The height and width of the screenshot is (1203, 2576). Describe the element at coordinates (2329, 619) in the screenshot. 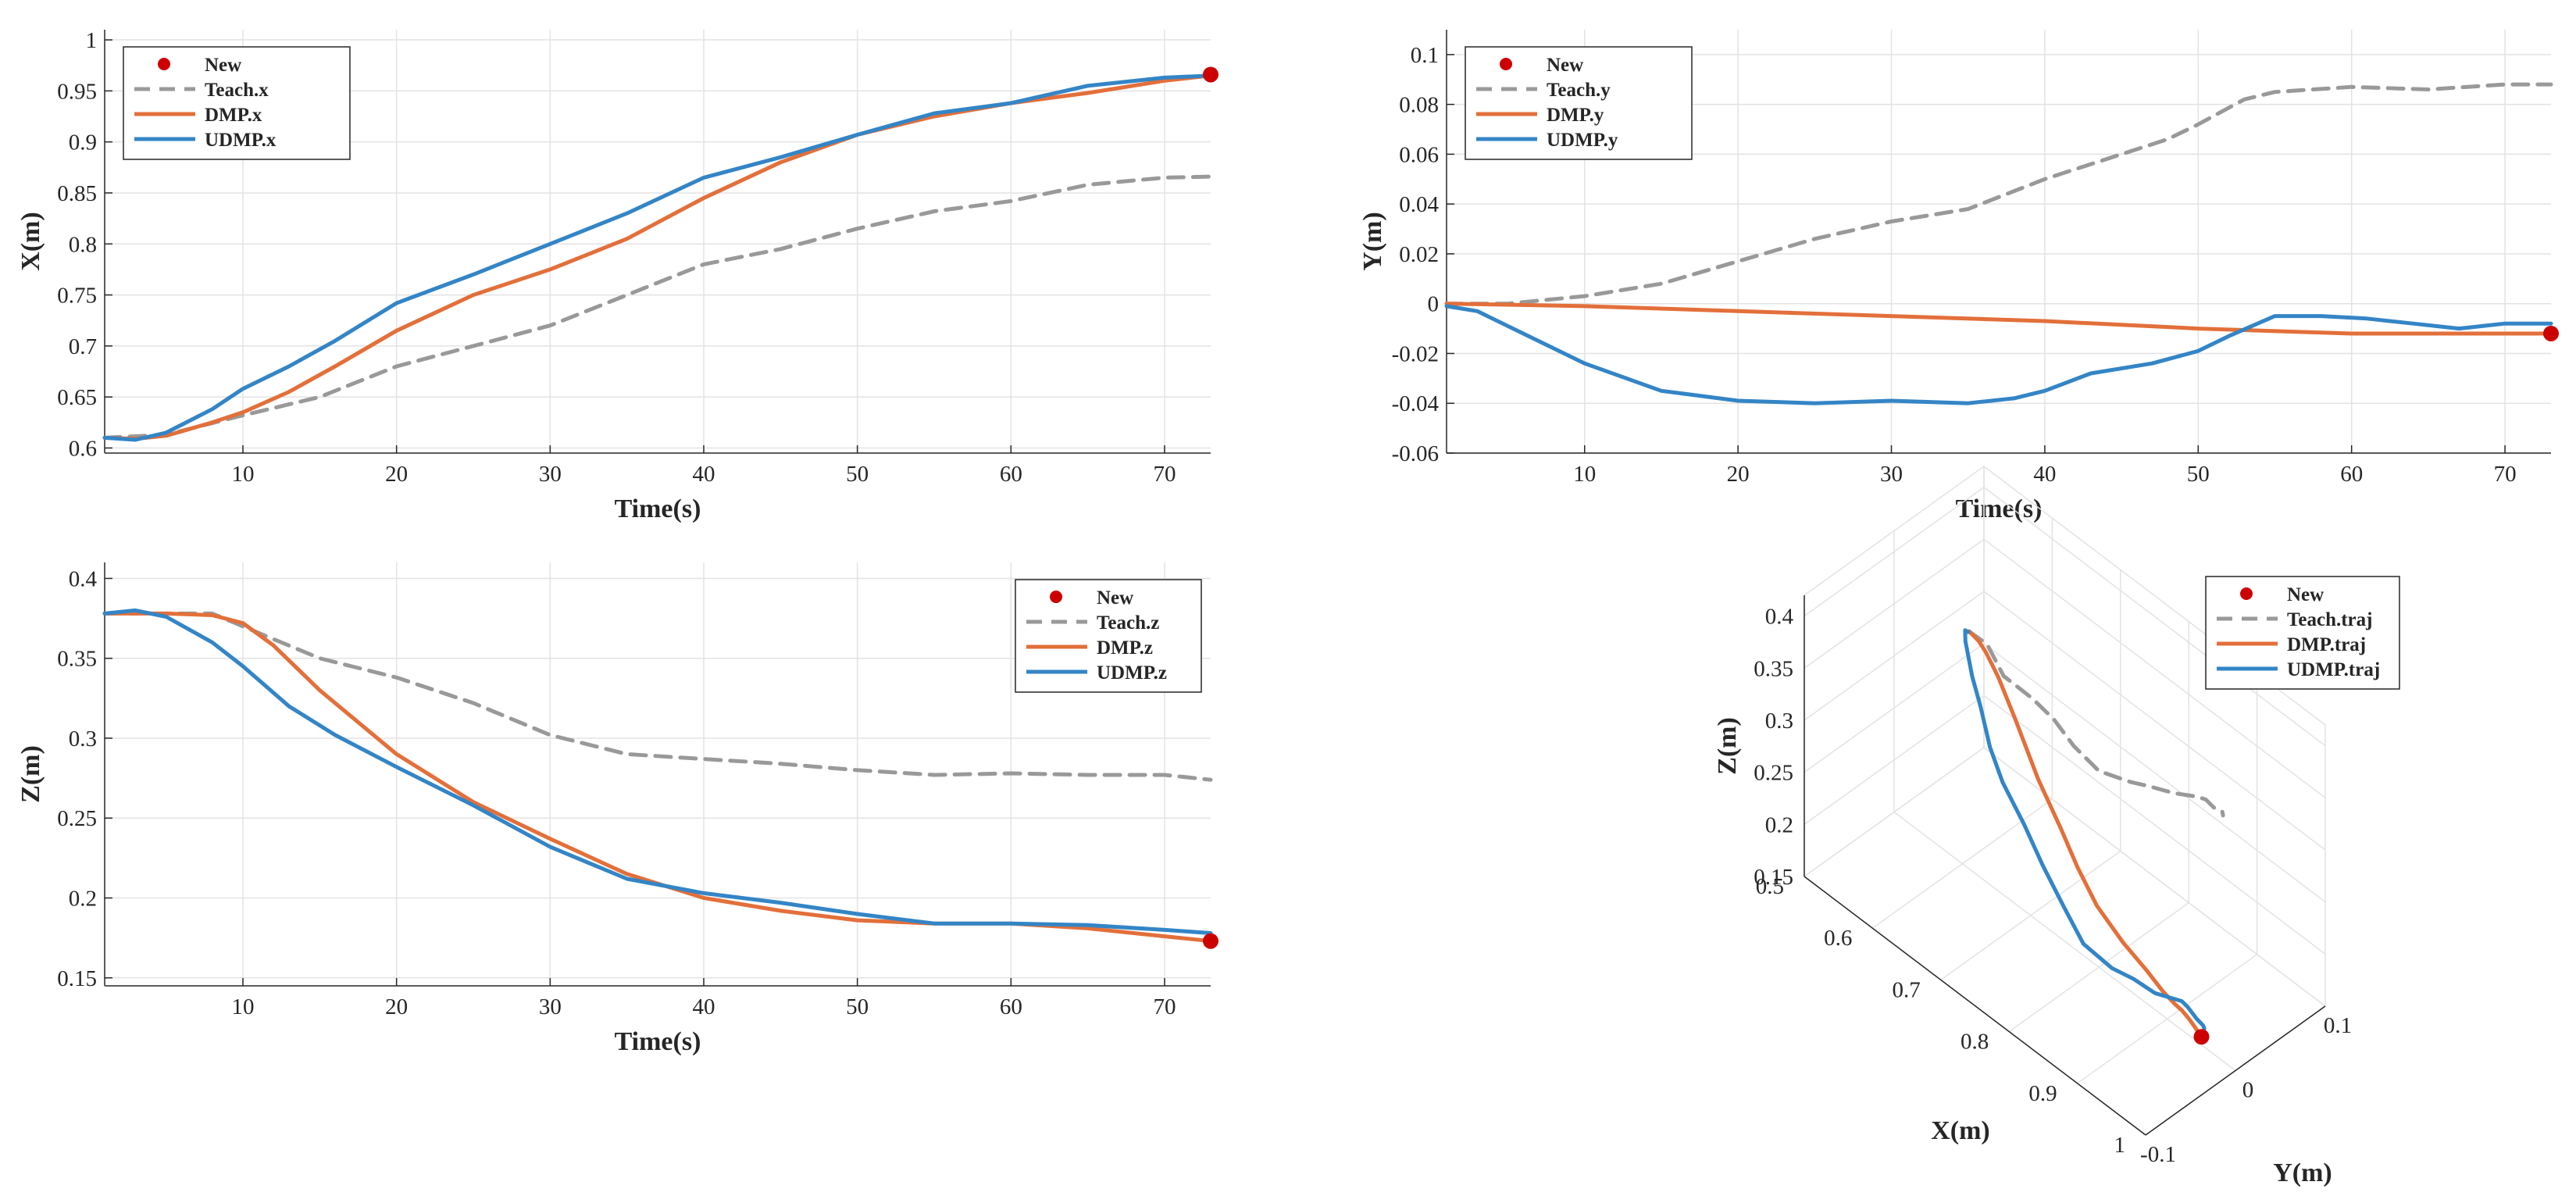

I see `legend-label: Teach.traj` at that location.